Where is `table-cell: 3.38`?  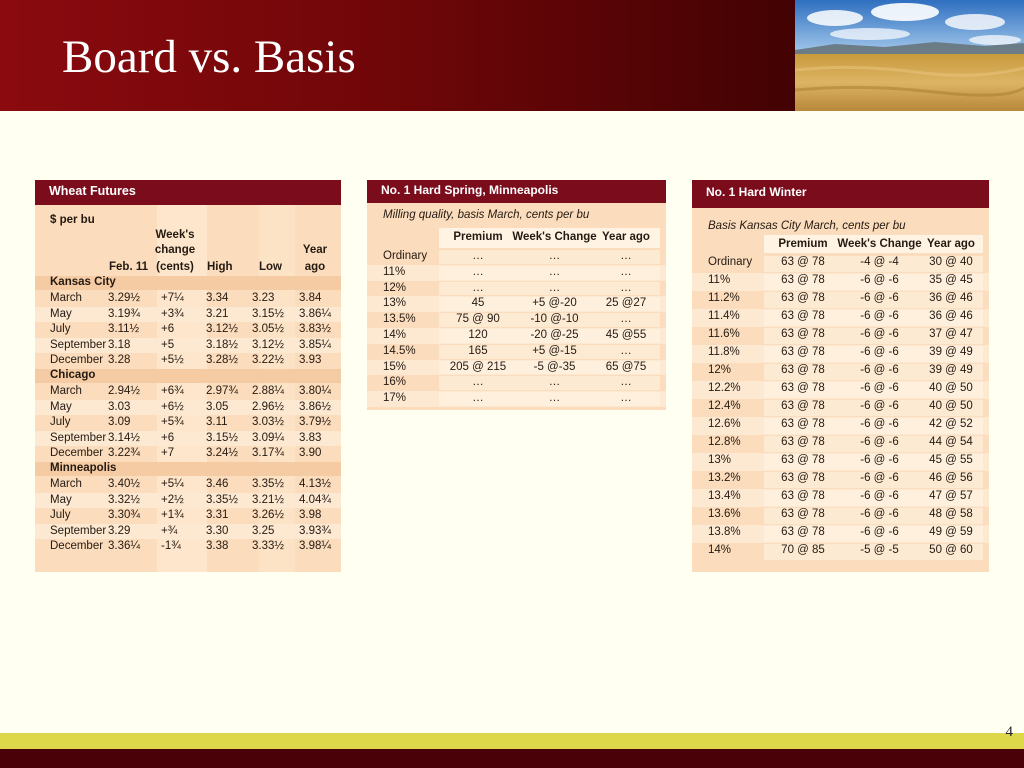 table-cell: 3.38 is located at coordinates (217, 546).